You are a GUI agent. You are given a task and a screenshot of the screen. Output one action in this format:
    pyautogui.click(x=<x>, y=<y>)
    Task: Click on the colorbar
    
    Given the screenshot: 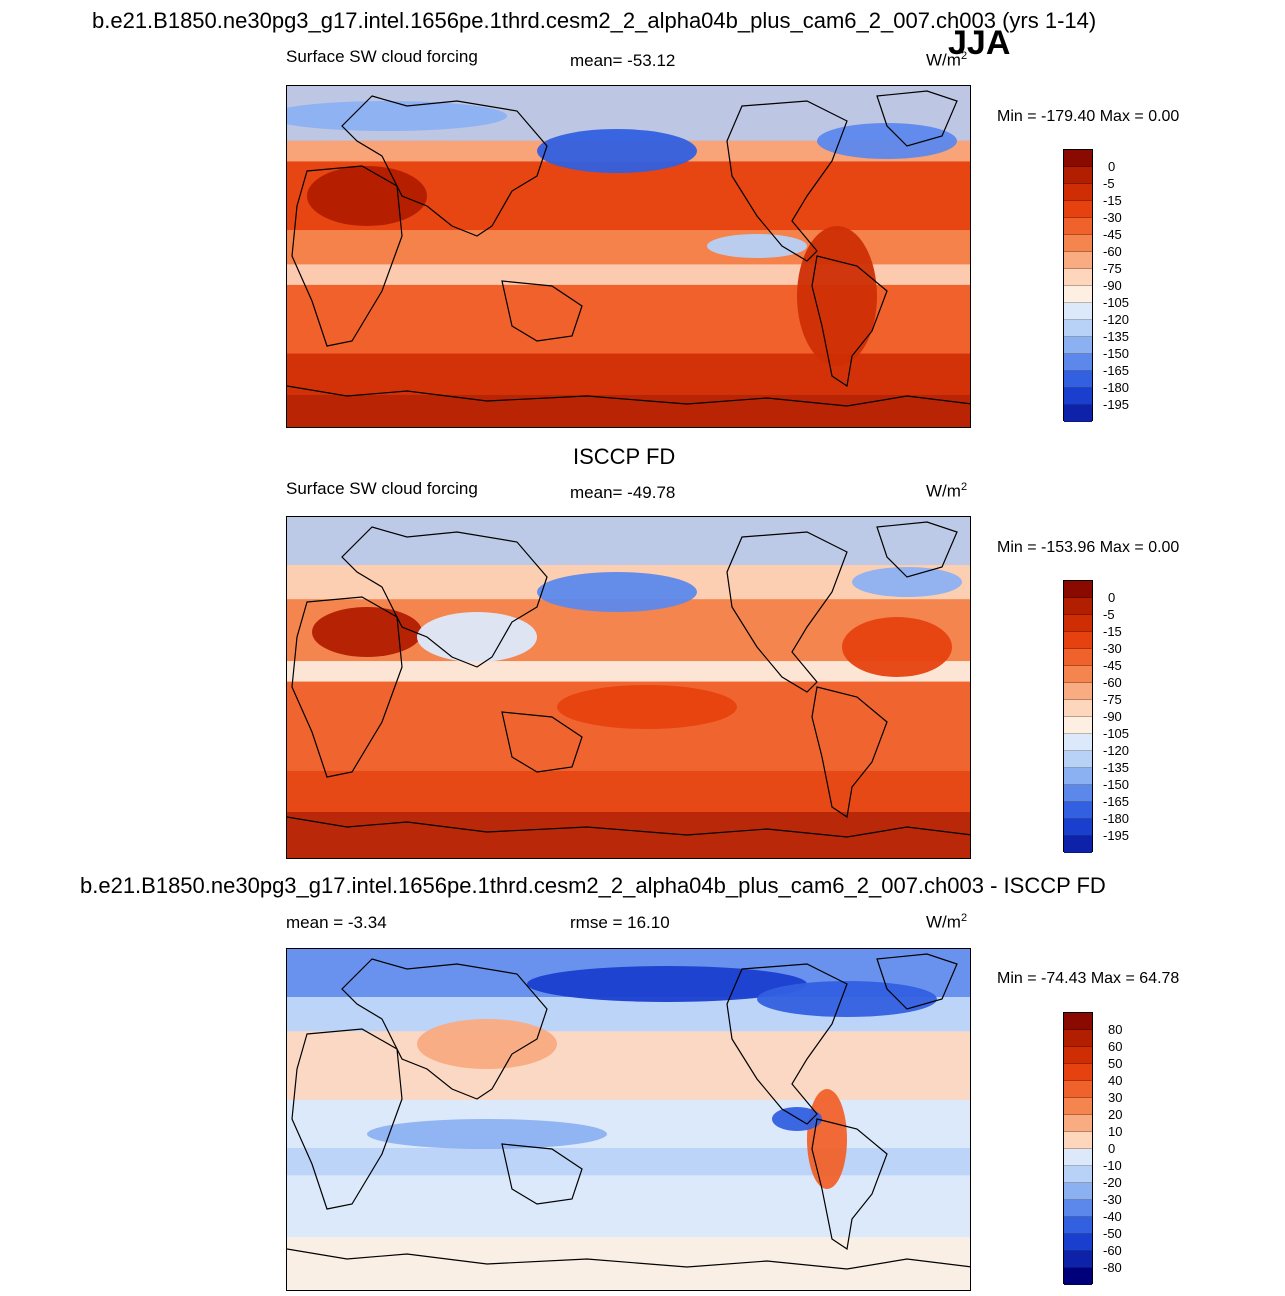 What is the action you would take?
    pyautogui.click(x=1078, y=285)
    